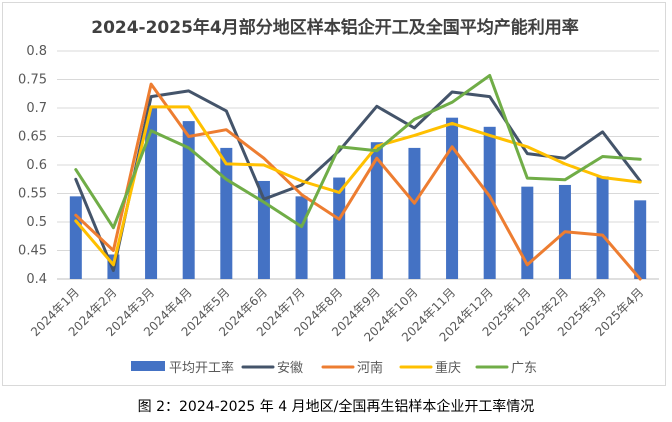 The image size is (672, 422). I want to click on figure-caption: 图 2：2024-2025 年 4 月地区/全国再生铝样本企业开工率情况, so click(336, 407).